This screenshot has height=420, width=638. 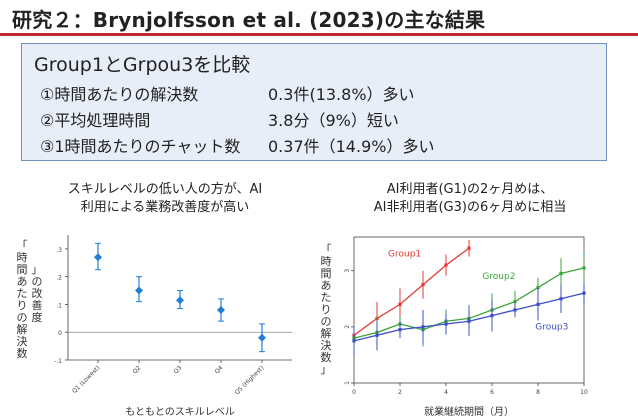 What do you see at coordinates (469, 411) in the screenshot?
I see `x-axis-label: 就業継続期間（月）` at bounding box center [469, 411].